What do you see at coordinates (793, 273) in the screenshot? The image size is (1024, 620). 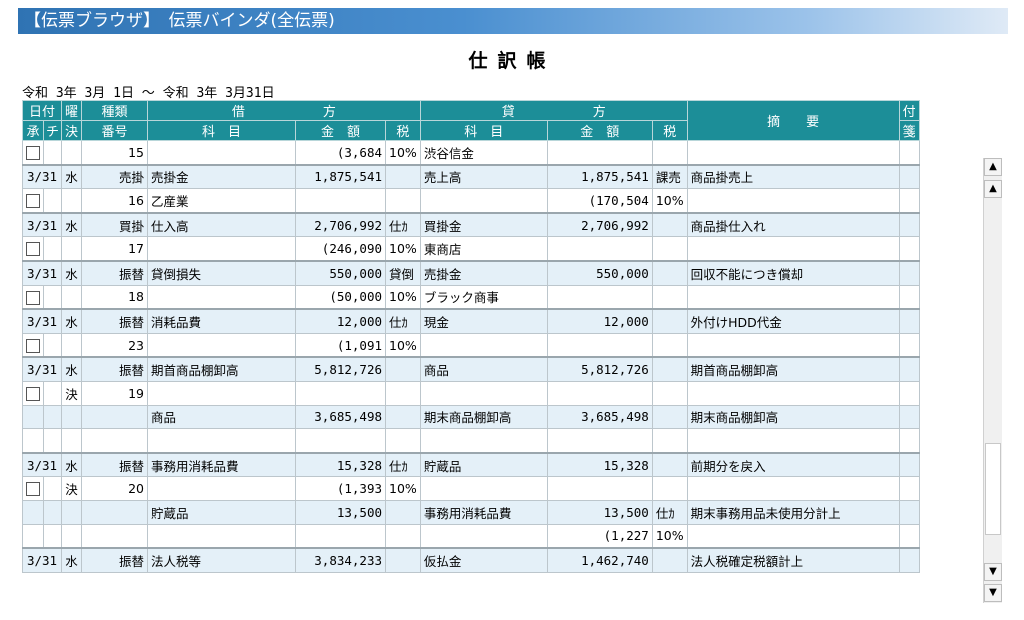 I see `memo-cell: 回収不能につき償却` at bounding box center [793, 273].